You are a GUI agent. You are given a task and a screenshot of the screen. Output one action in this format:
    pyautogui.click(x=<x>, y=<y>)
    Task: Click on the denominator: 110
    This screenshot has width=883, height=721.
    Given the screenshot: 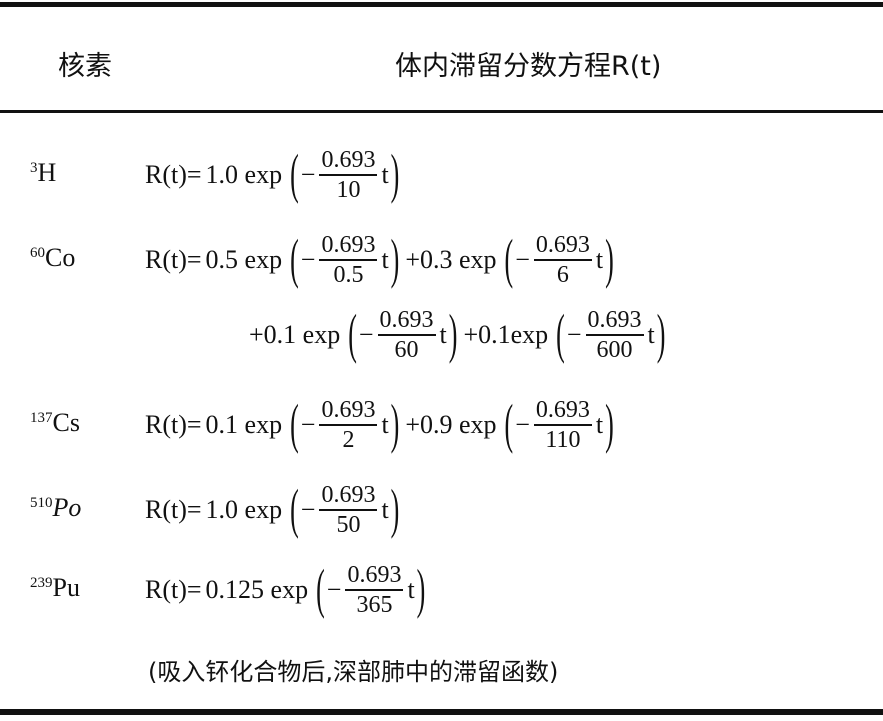 What is the action you would take?
    pyautogui.click(x=563, y=440)
    